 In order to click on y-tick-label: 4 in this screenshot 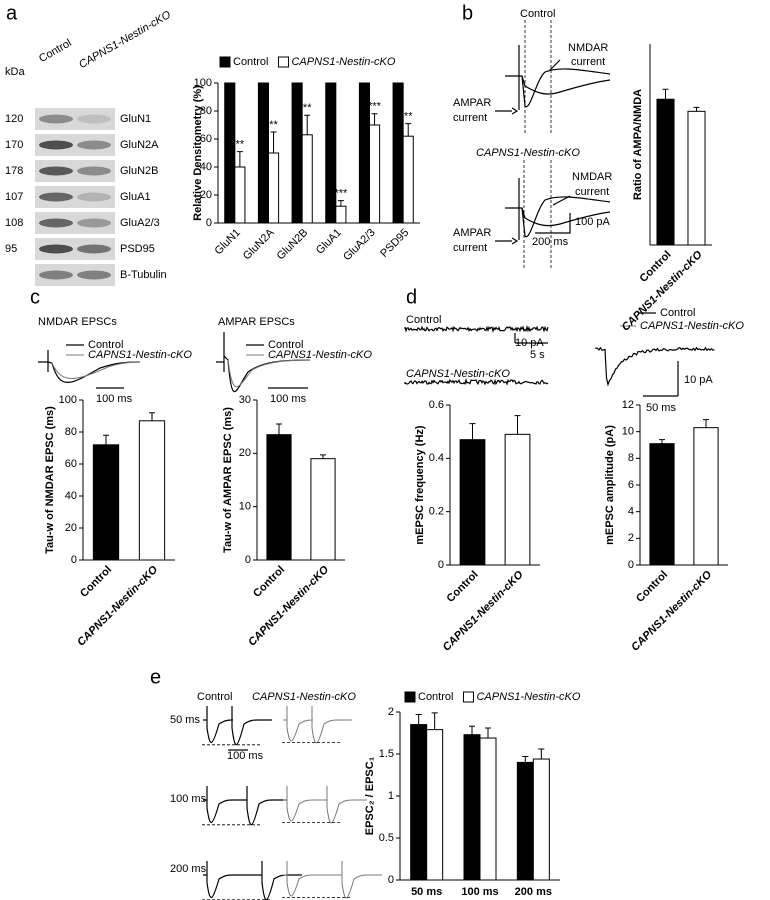, I will do `click(631, 512)`.